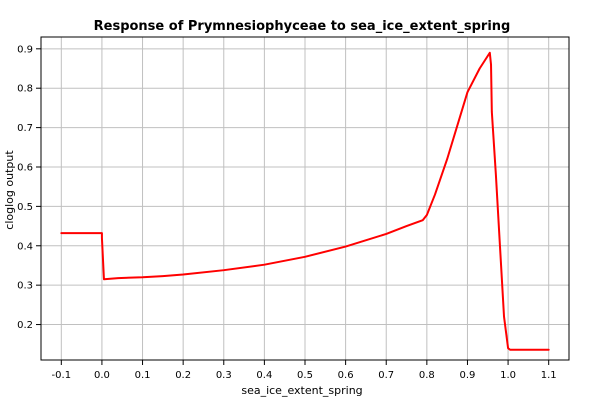 This screenshot has width=600, height=400. I want to click on x-tick-label: 0.5, so click(305, 375).